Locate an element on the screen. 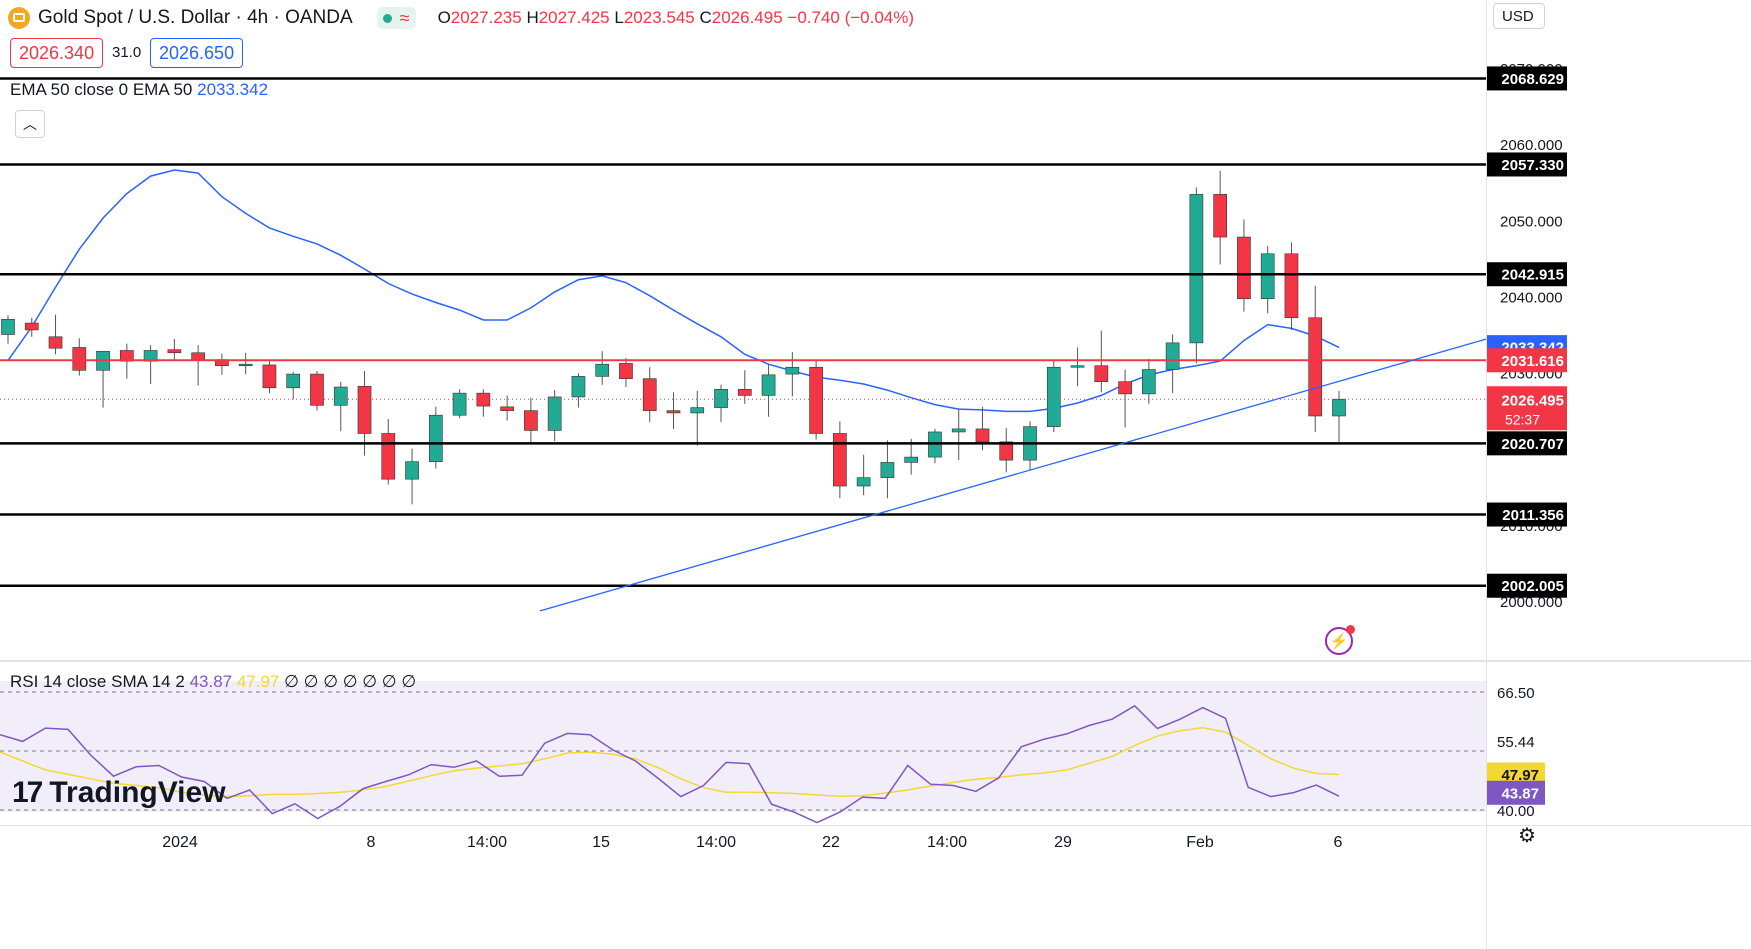 The image size is (1751, 949). rsi-tick-label: 40.00 is located at coordinates (1516, 811).